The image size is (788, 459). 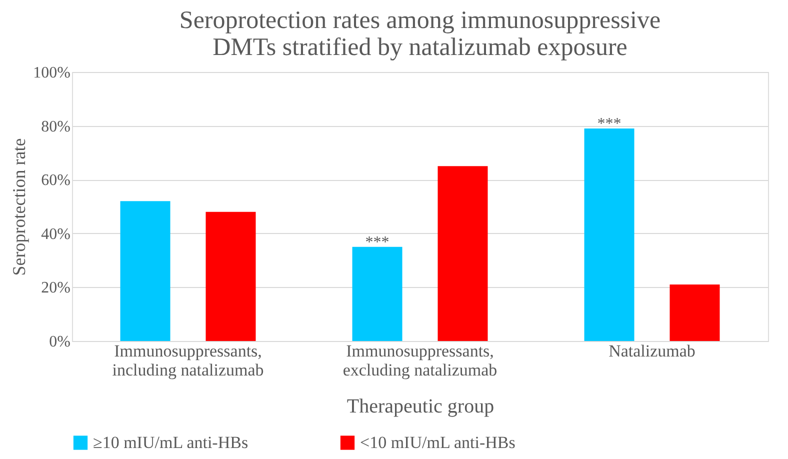 I want to click on x-axis-title: Therapeutic group, so click(x=420, y=407).